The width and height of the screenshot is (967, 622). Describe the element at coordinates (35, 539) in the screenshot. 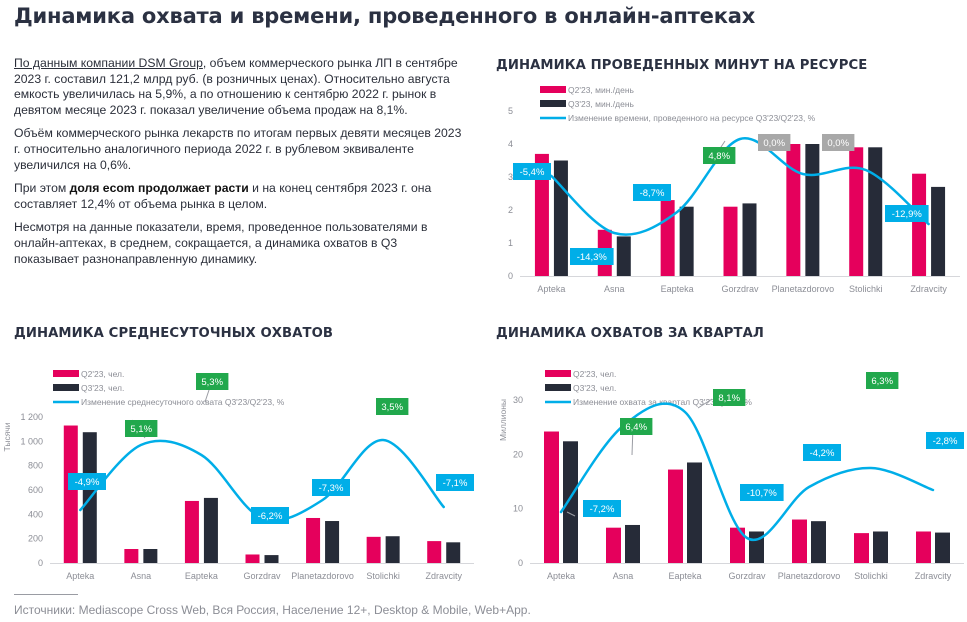

I see `y-tick-label: 200` at that location.